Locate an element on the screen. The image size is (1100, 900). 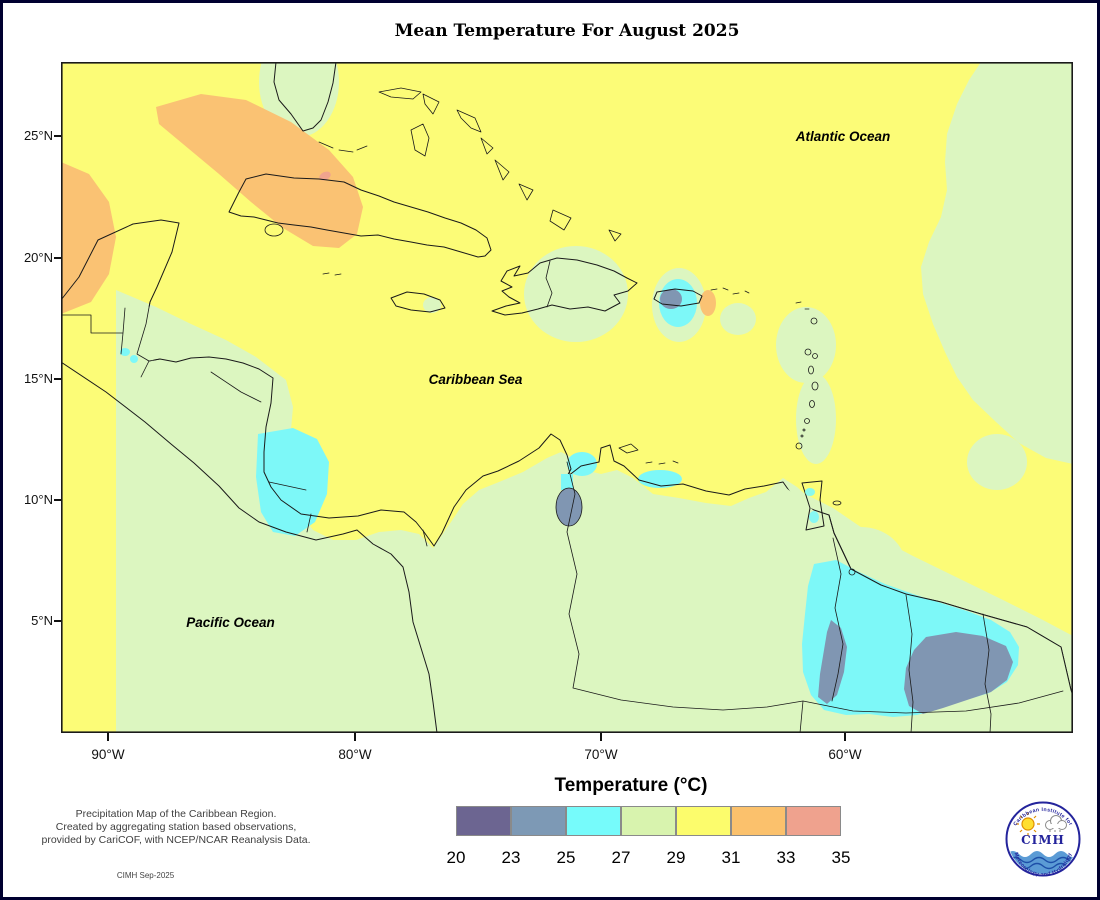
trinidad-outline is located at coordinates (813, 505).